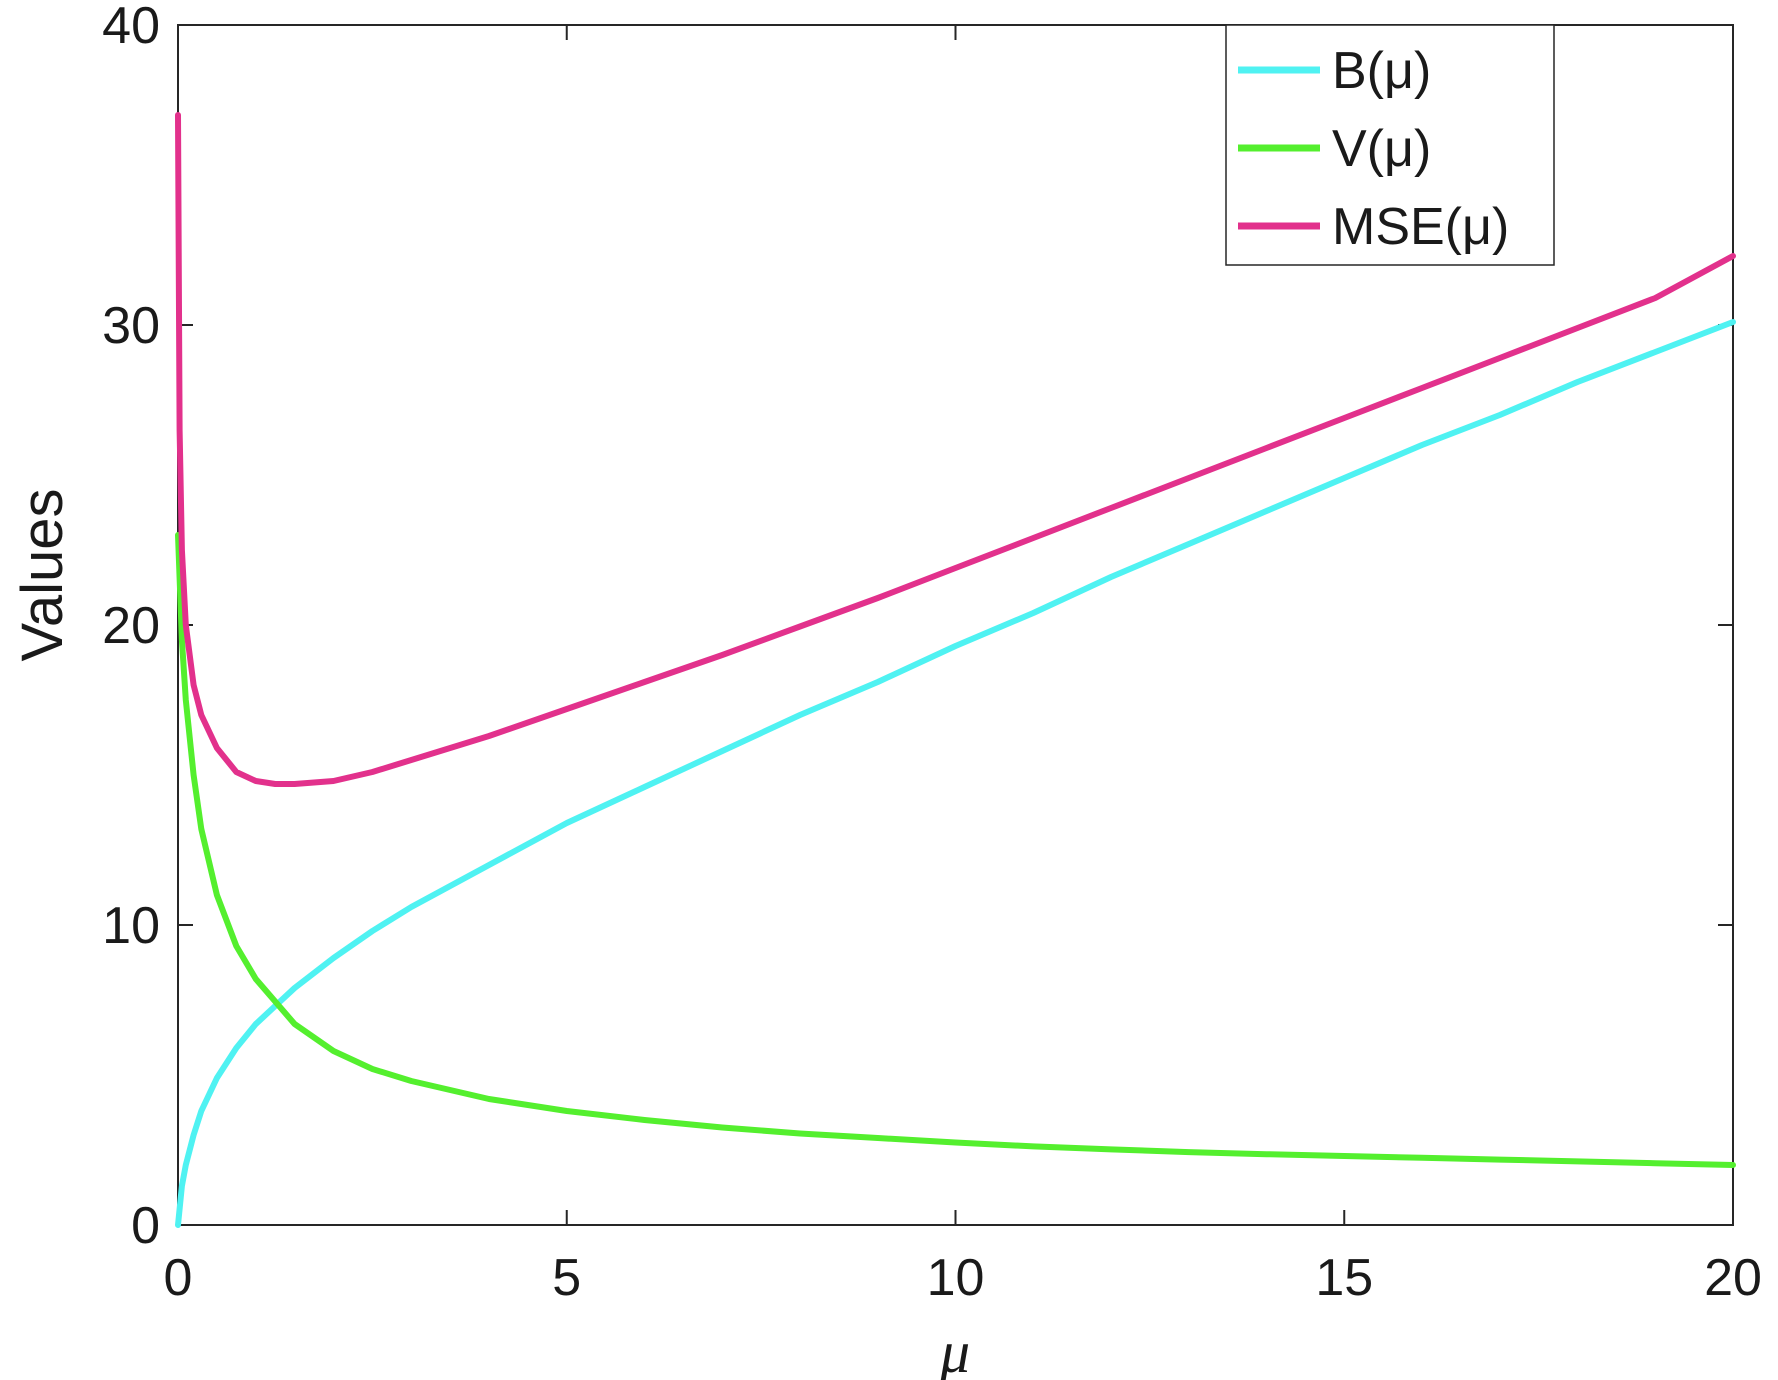 The width and height of the screenshot is (1778, 1380). Describe the element at coordinates (131, 326) in the screenshot. I see `y-tick-label: 30` at that location.